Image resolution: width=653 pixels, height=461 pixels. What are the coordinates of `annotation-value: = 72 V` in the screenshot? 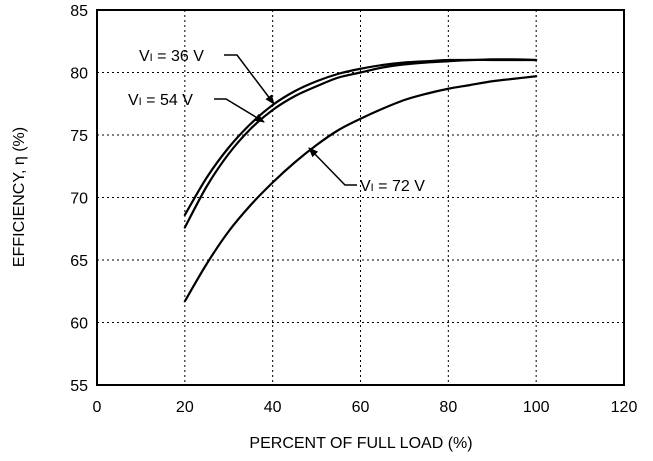 It's located at (399, 186).